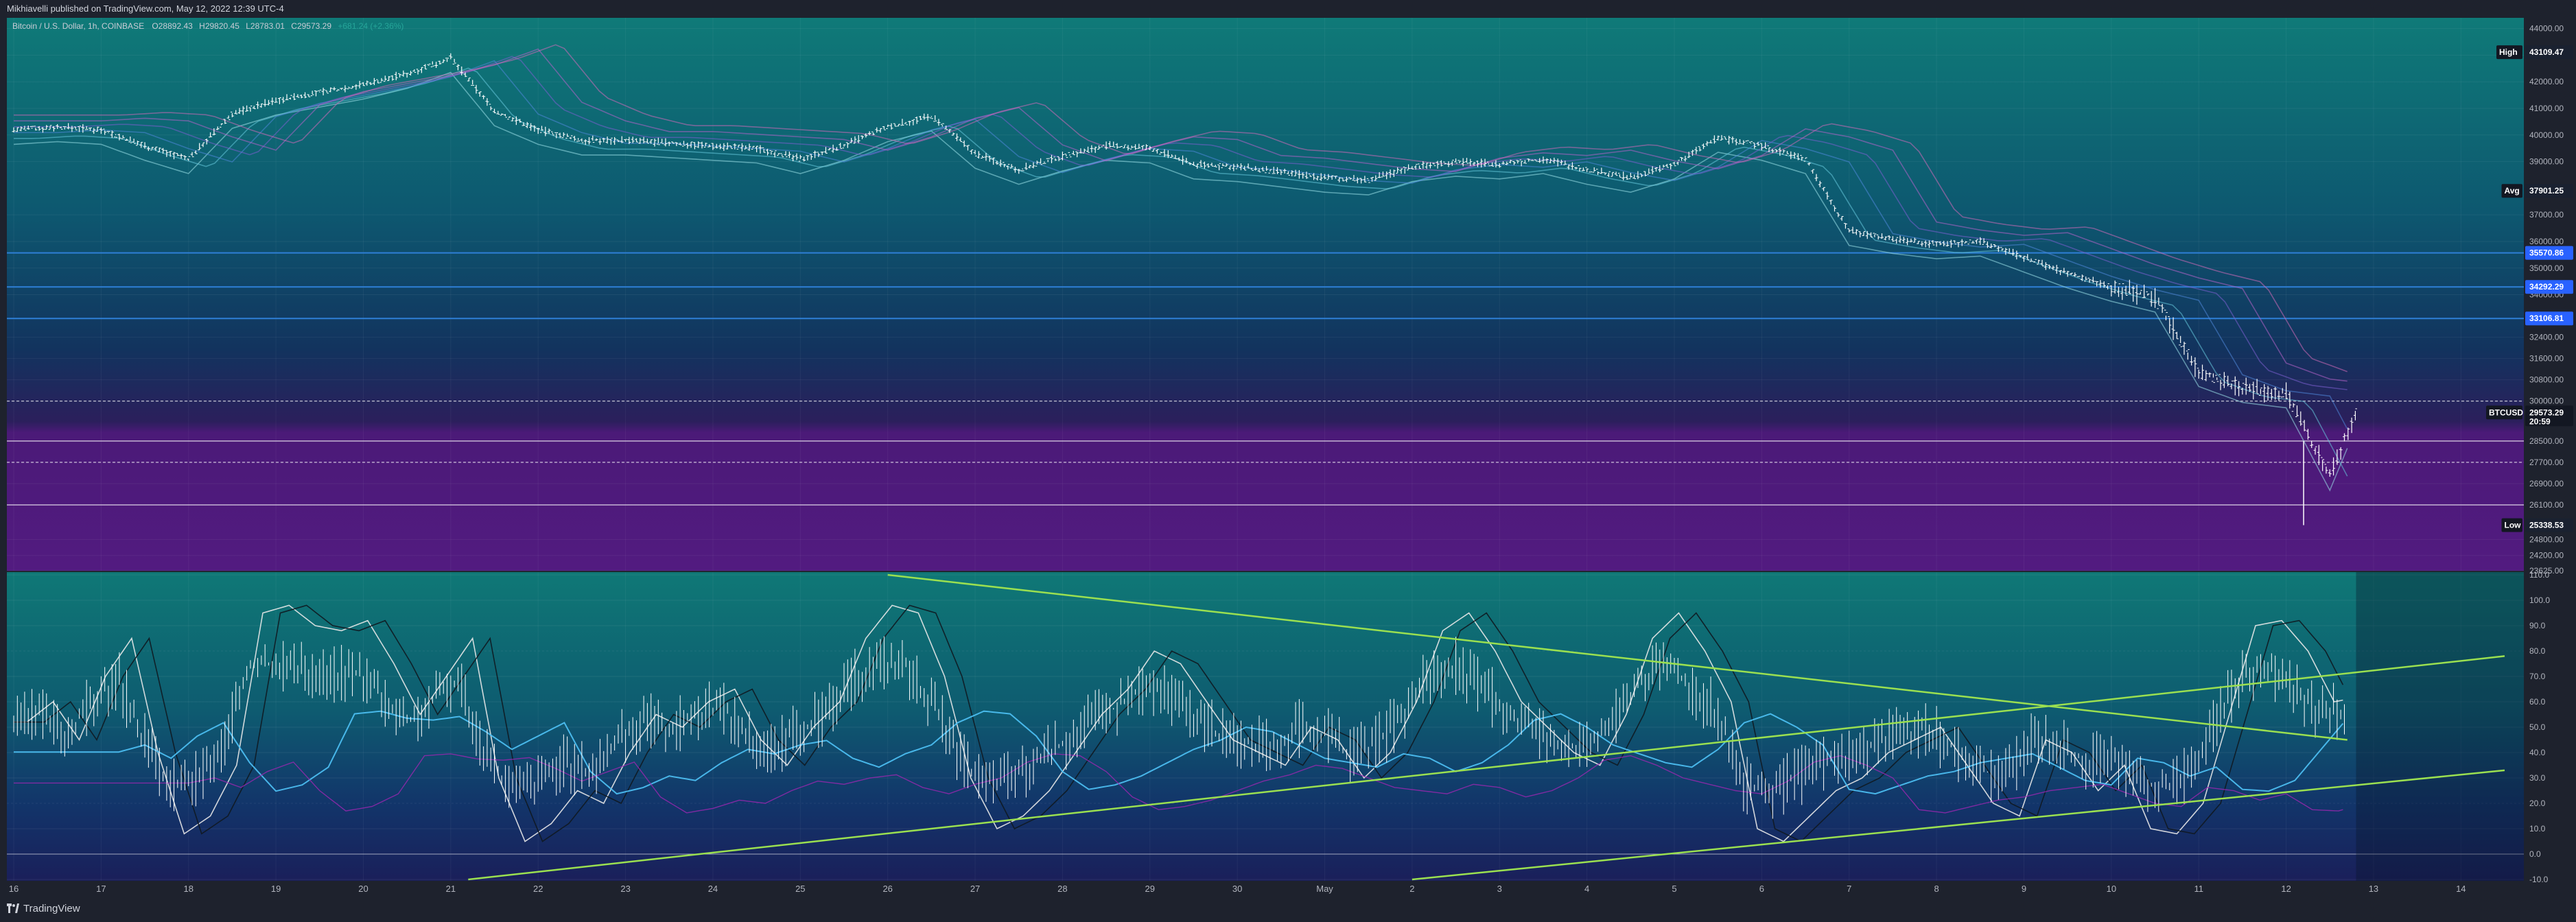 Image resolution: width=2576 pixels, height=922 pixels. I want to click on time-tick: 4, so click(1586, 889).